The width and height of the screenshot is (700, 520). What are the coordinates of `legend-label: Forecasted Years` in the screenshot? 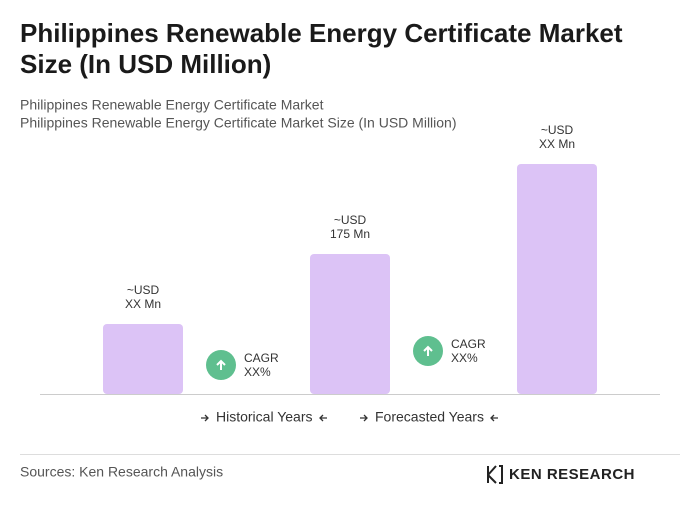 It's located at (429, 417).